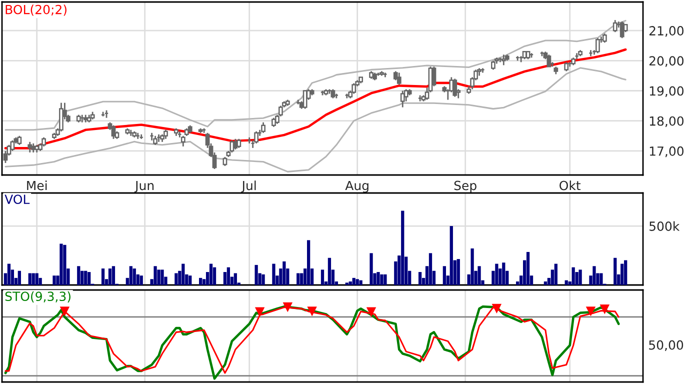  Describe the element at coordinates (666, 31) in the screenshot. I see `y-tick-label: 21,00` at that location.